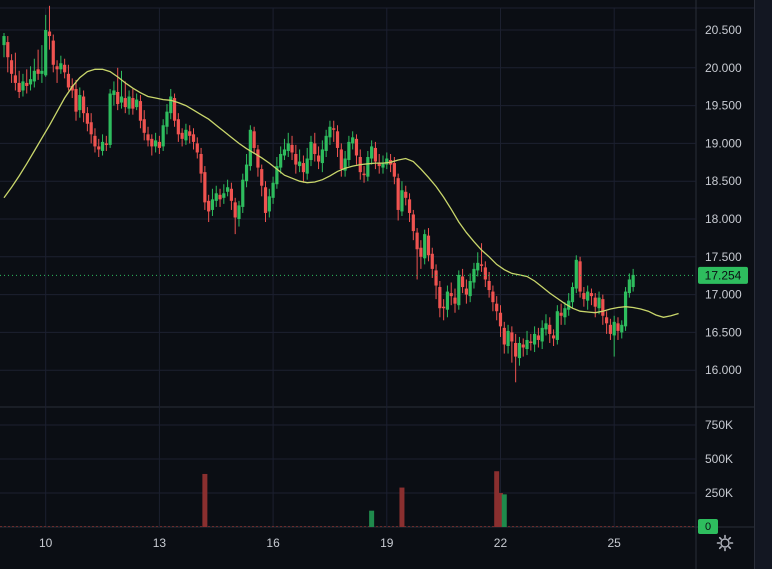 The height and width of the screenshot is (569, 772). I want to click on time-tick-label: 13, so click(160, 543).